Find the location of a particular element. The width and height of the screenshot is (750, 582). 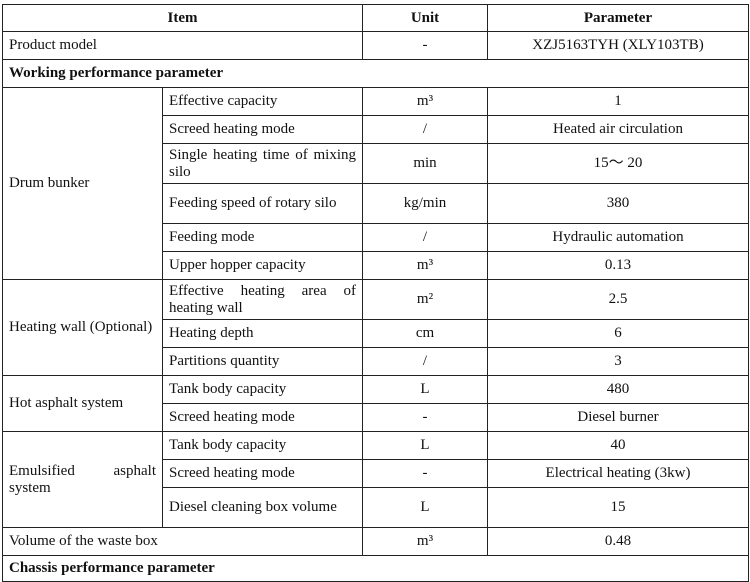

product-model-row: Product model - XZJ5163TYH (XLY103TB) is located at coordinates (375, 45).